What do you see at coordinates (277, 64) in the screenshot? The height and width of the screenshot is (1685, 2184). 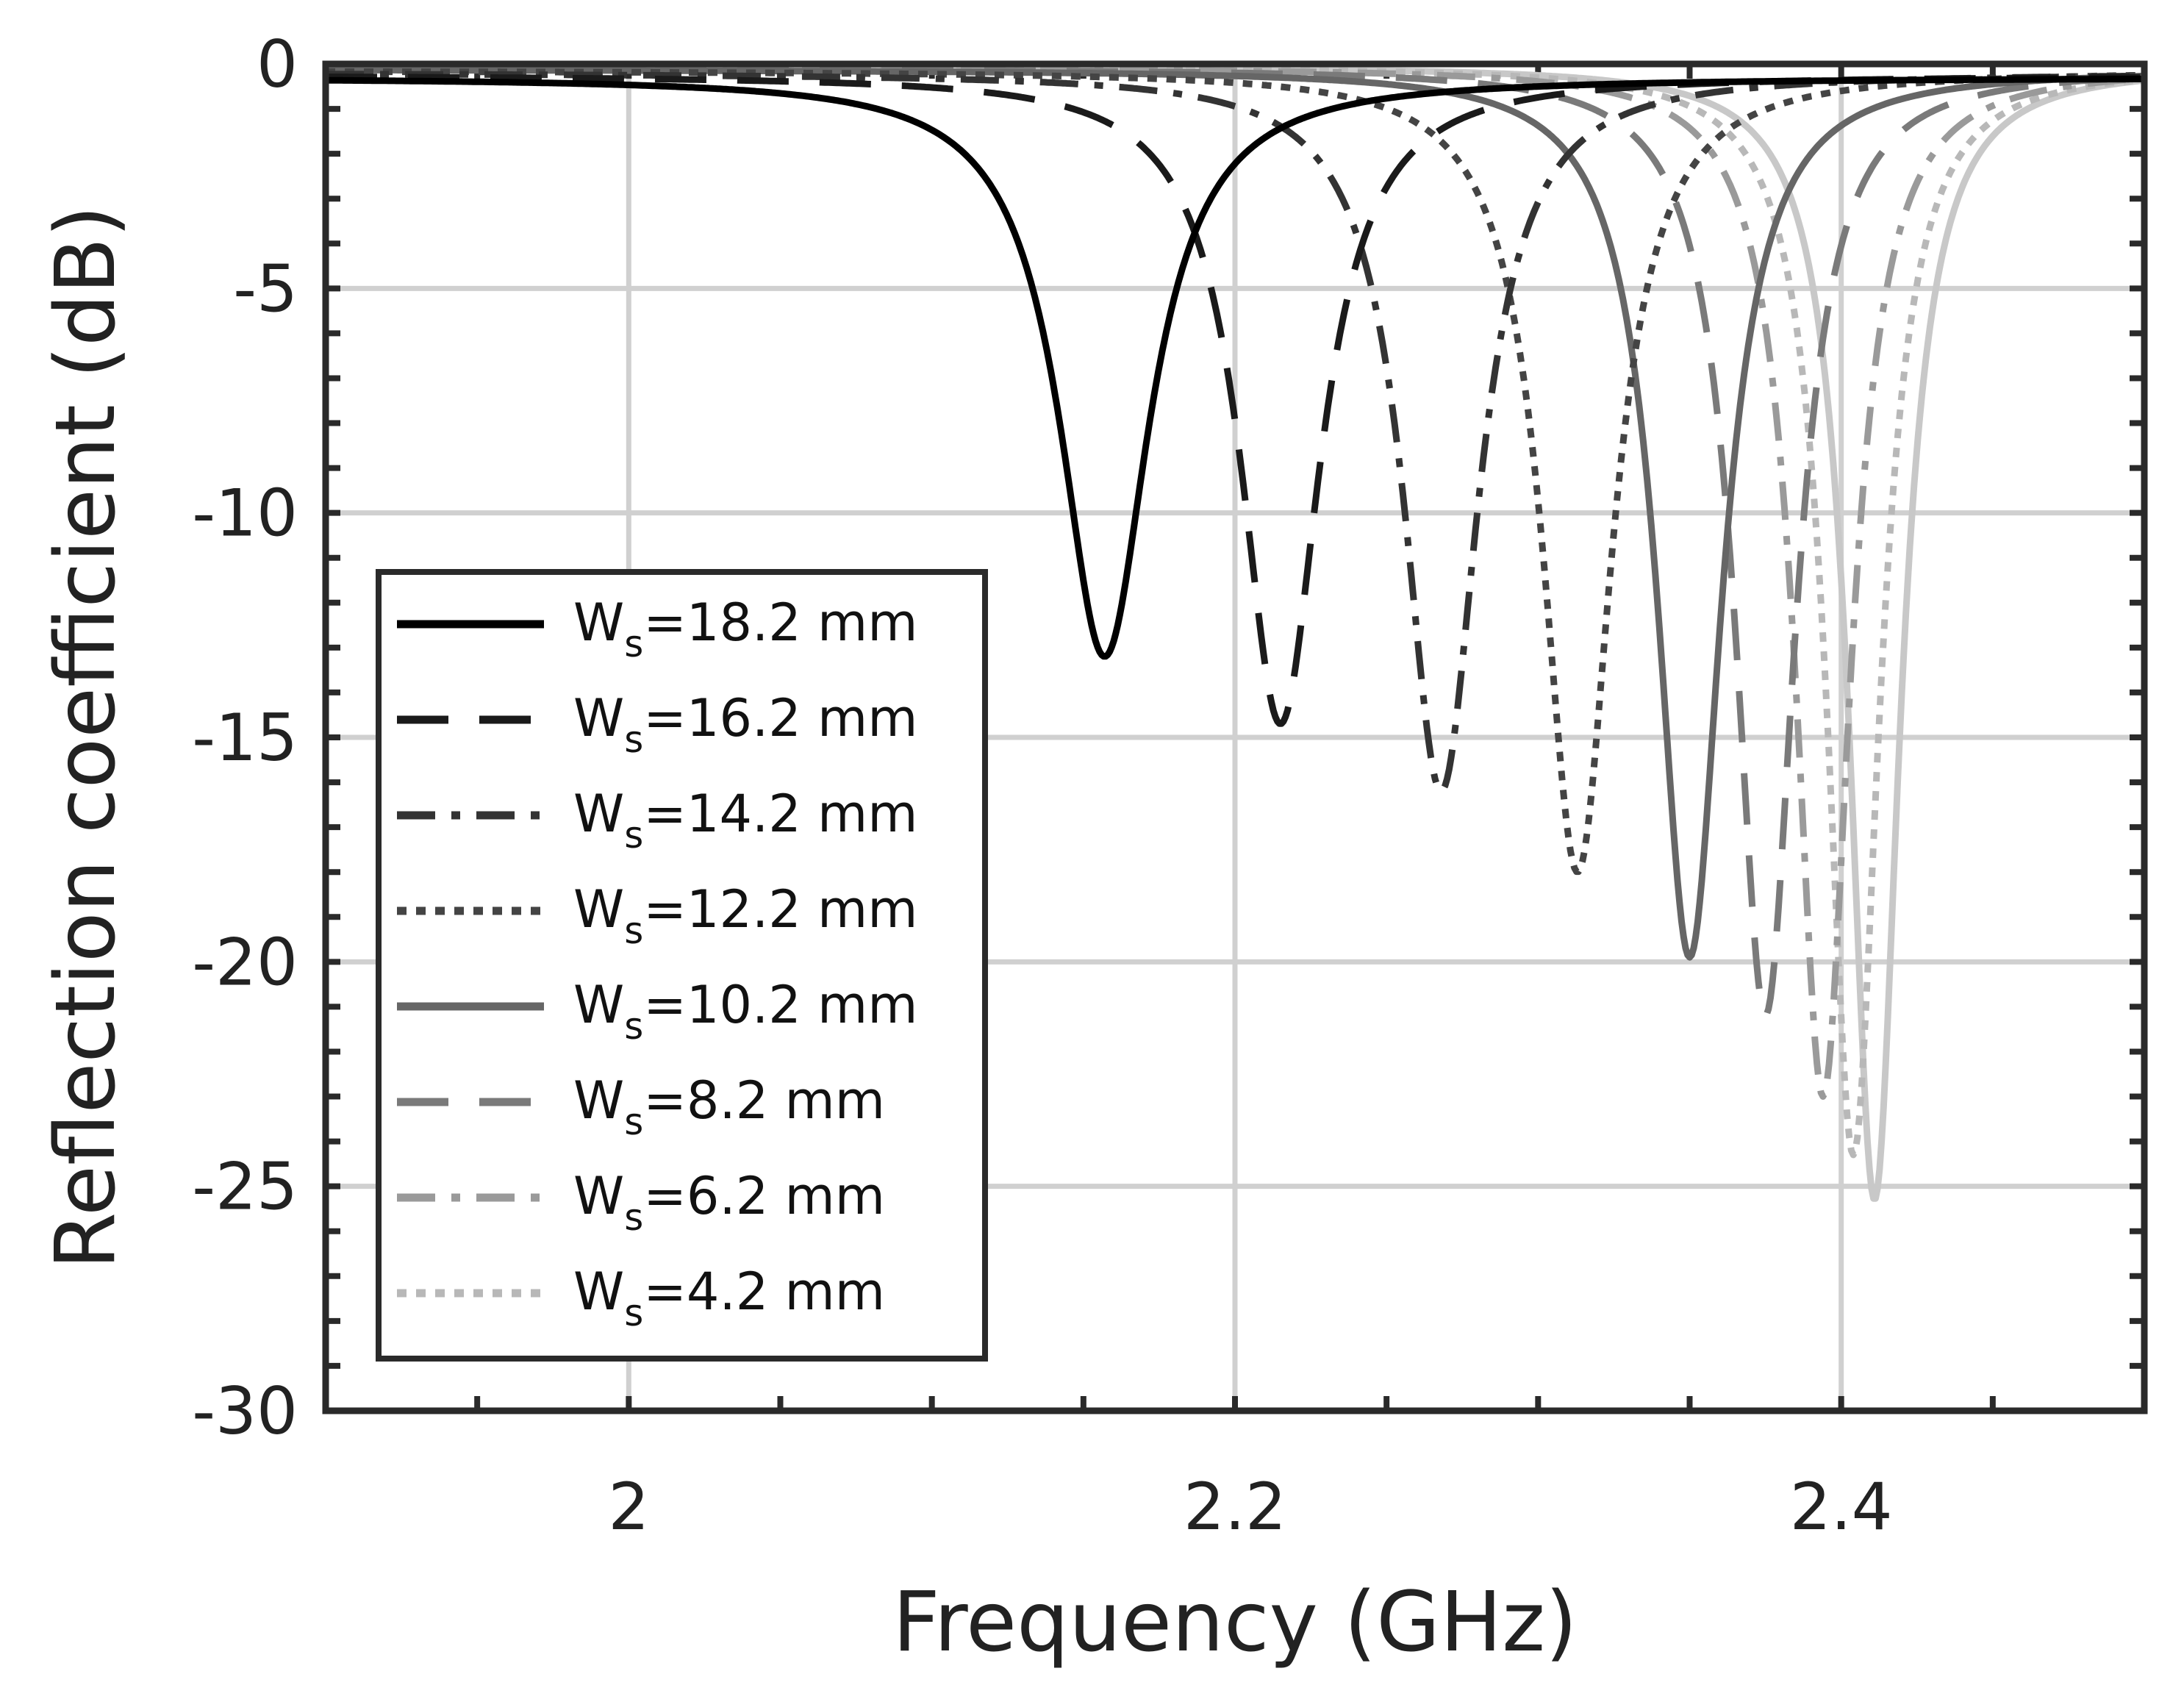 I see `y-tick-label: 0` at bounding box center [277, 64].